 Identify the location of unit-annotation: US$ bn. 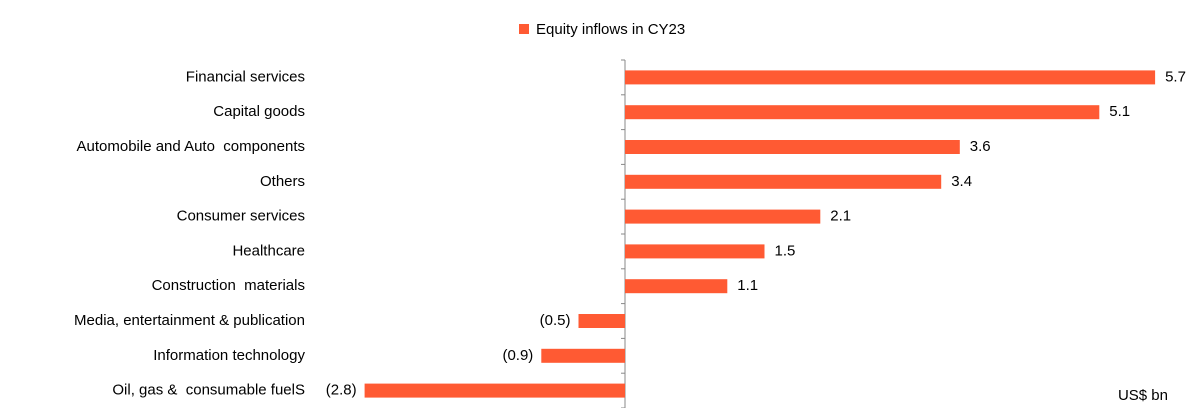
(1143, 395).